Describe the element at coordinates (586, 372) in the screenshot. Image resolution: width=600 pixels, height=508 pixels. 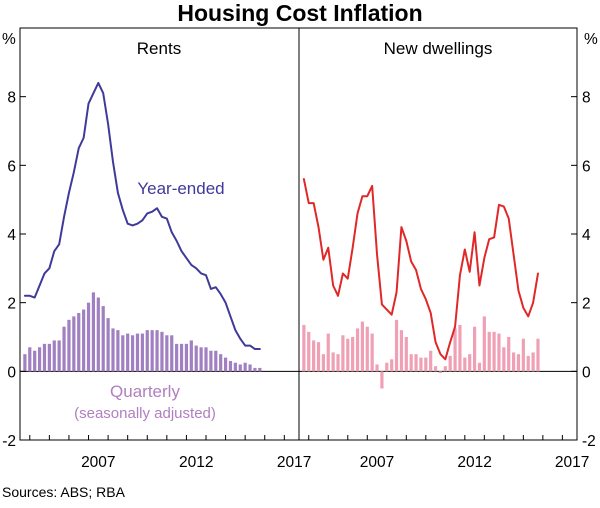
I see `ytick-label-right-0: 0` at that location.